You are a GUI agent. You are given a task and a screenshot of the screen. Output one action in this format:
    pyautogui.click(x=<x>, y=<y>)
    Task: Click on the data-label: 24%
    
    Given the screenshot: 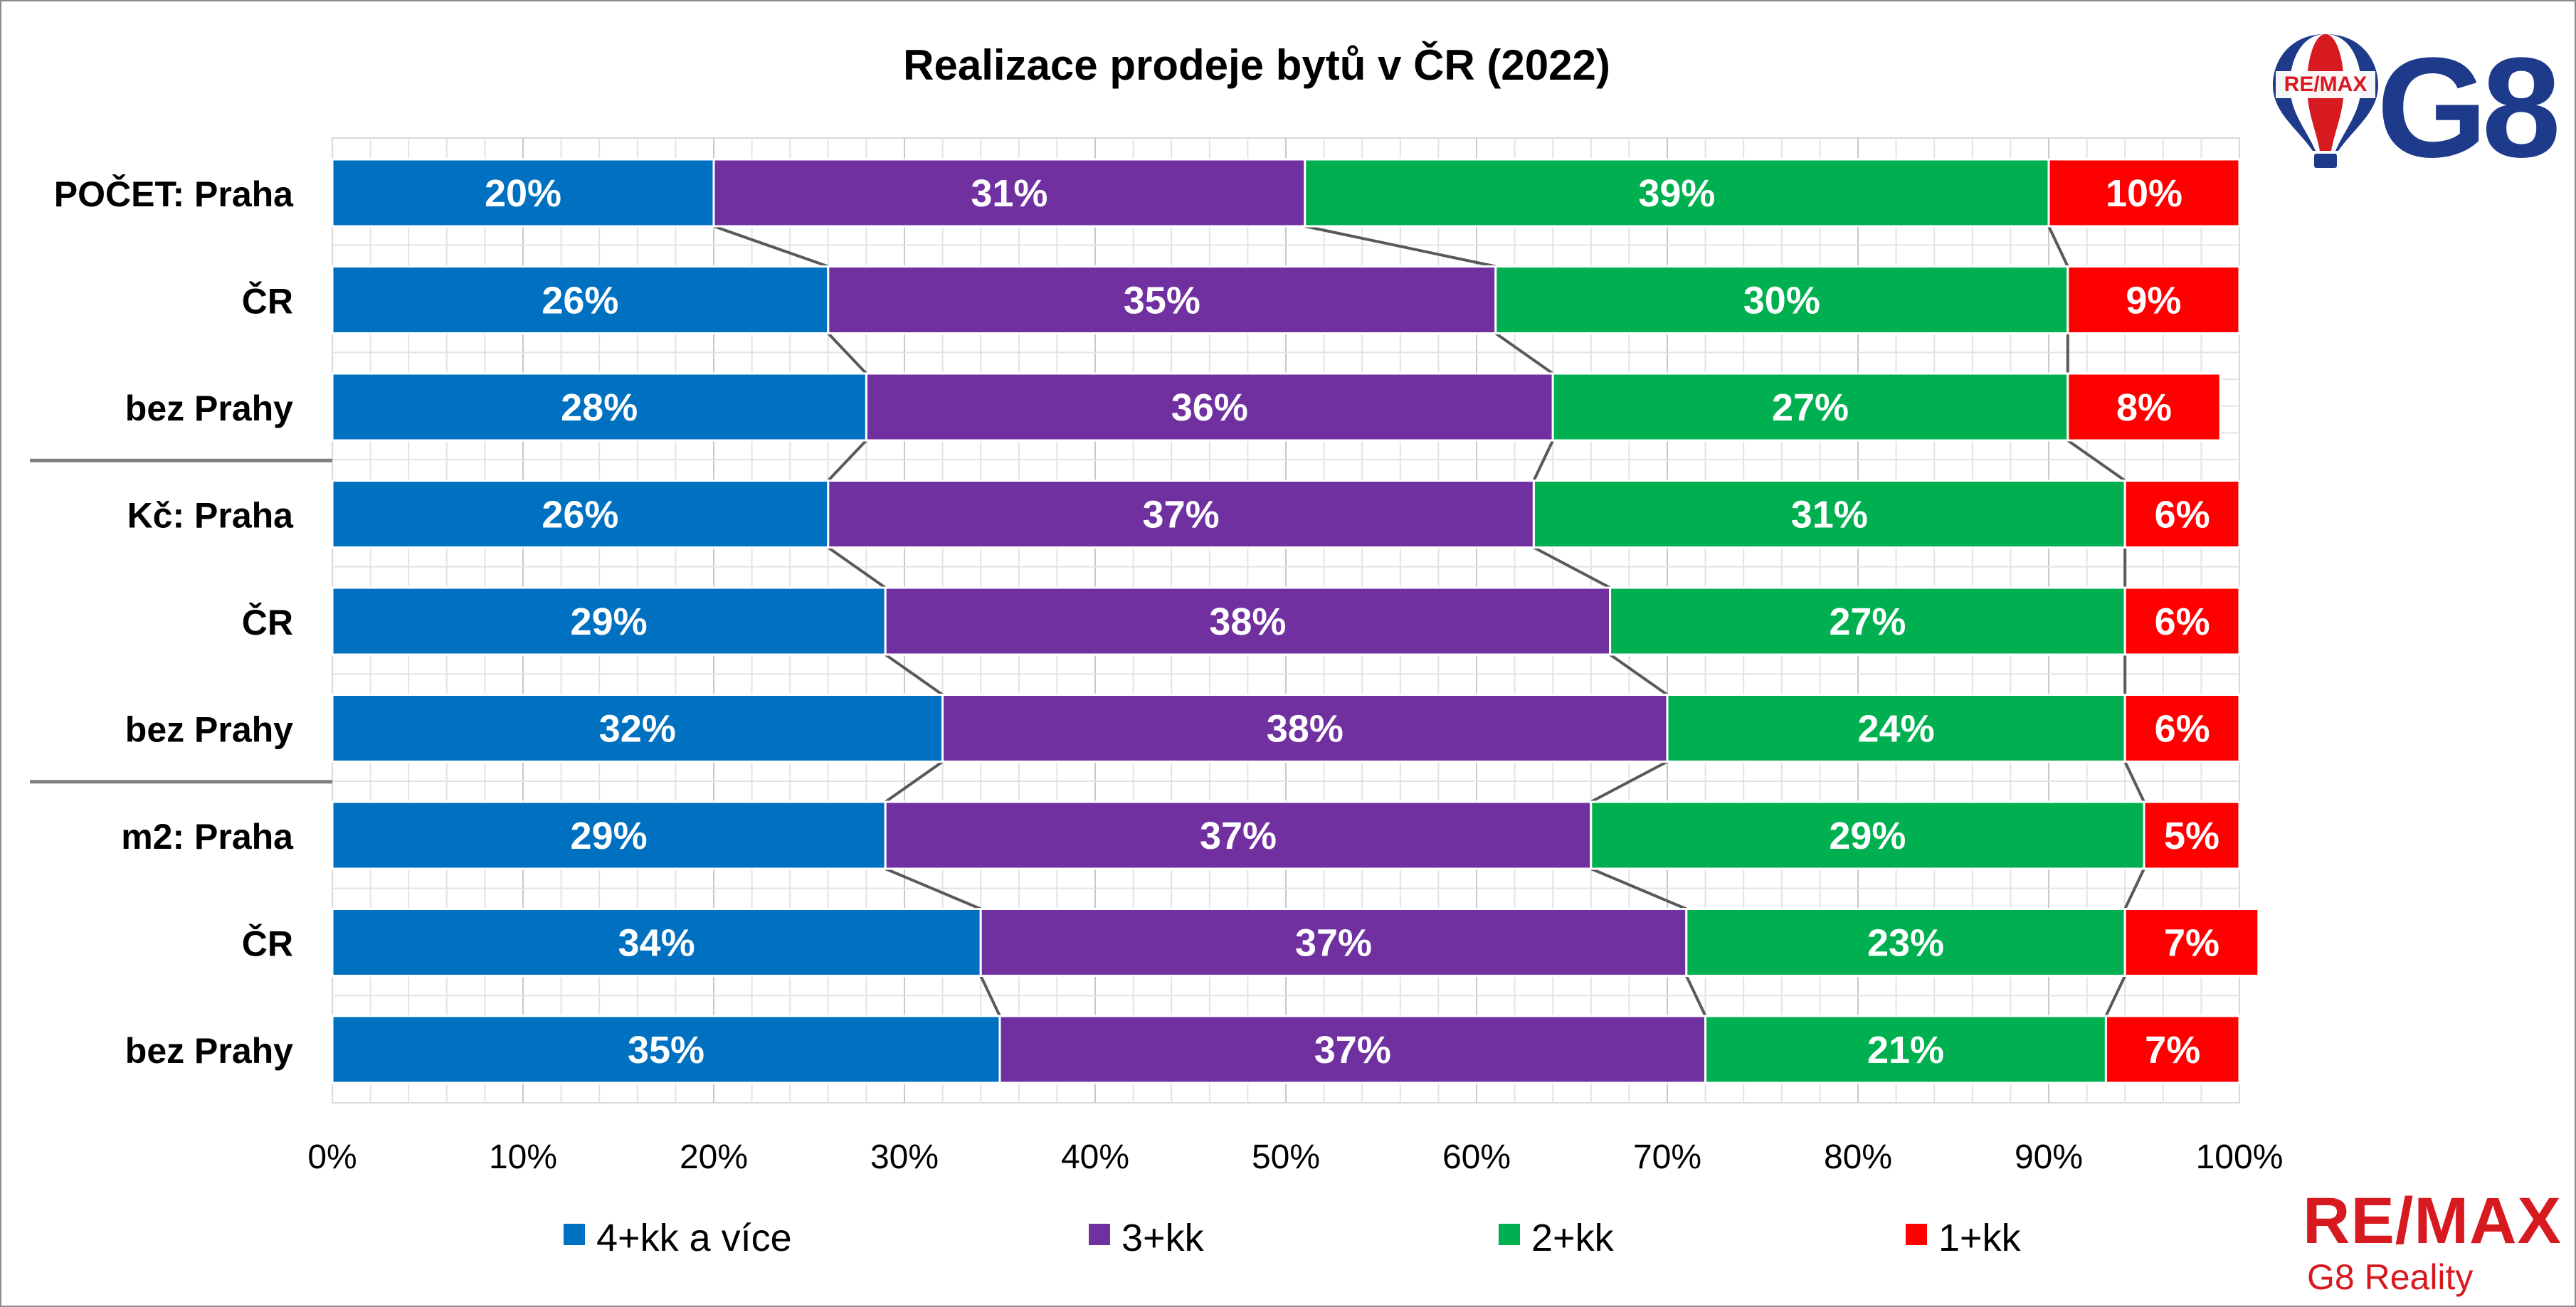 What is the action you would take?
    pyautogui.click(x=1897, y=729)
    